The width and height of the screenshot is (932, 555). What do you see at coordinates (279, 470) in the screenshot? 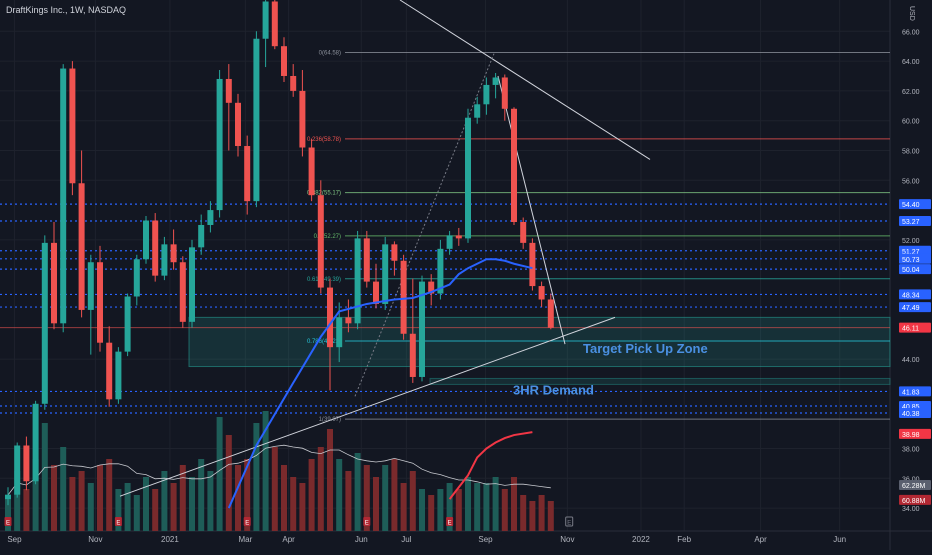
I see `volume-average-line` at bounding box center [279, 470].